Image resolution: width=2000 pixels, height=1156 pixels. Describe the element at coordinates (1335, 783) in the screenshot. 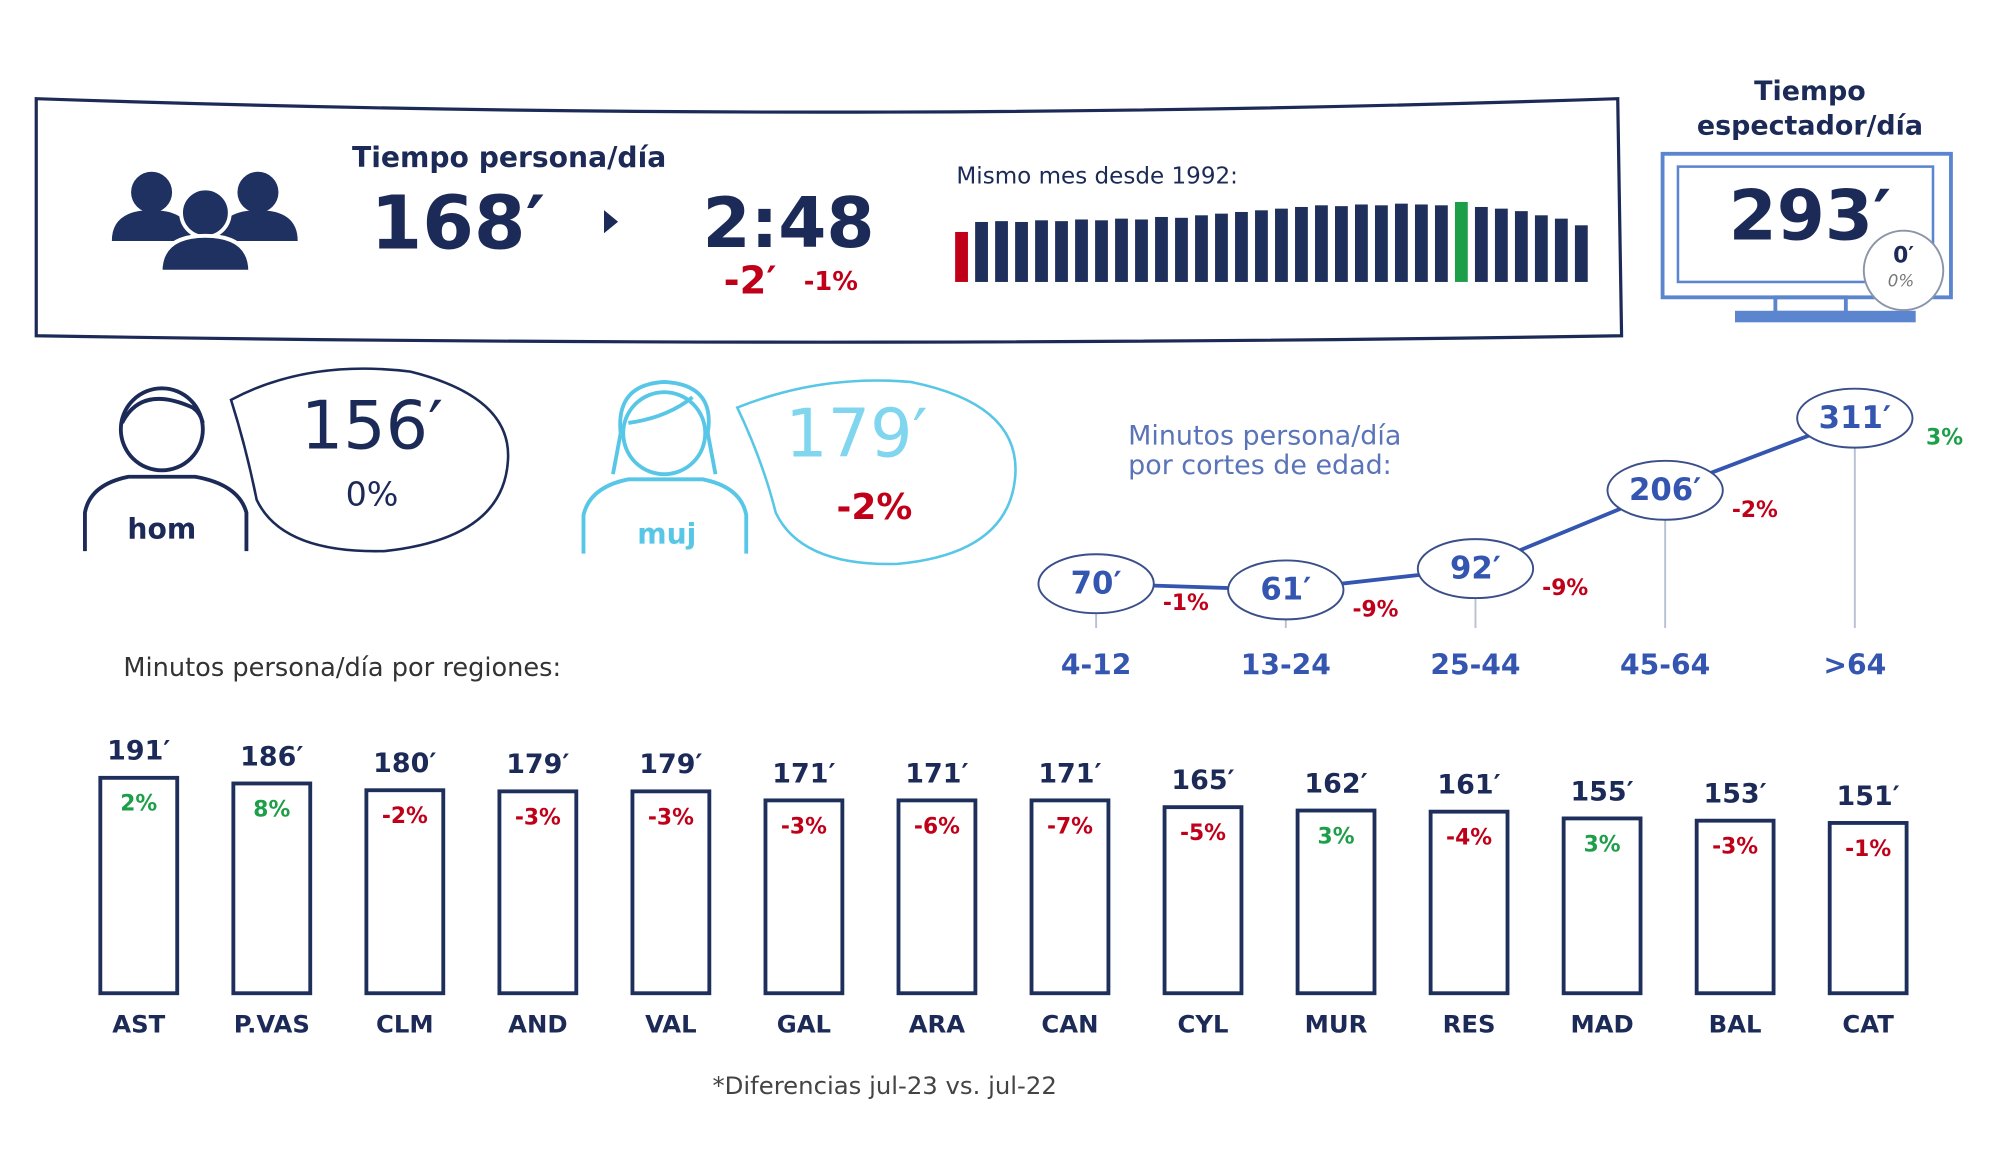

I see `region-value-label: 162′` at that location.